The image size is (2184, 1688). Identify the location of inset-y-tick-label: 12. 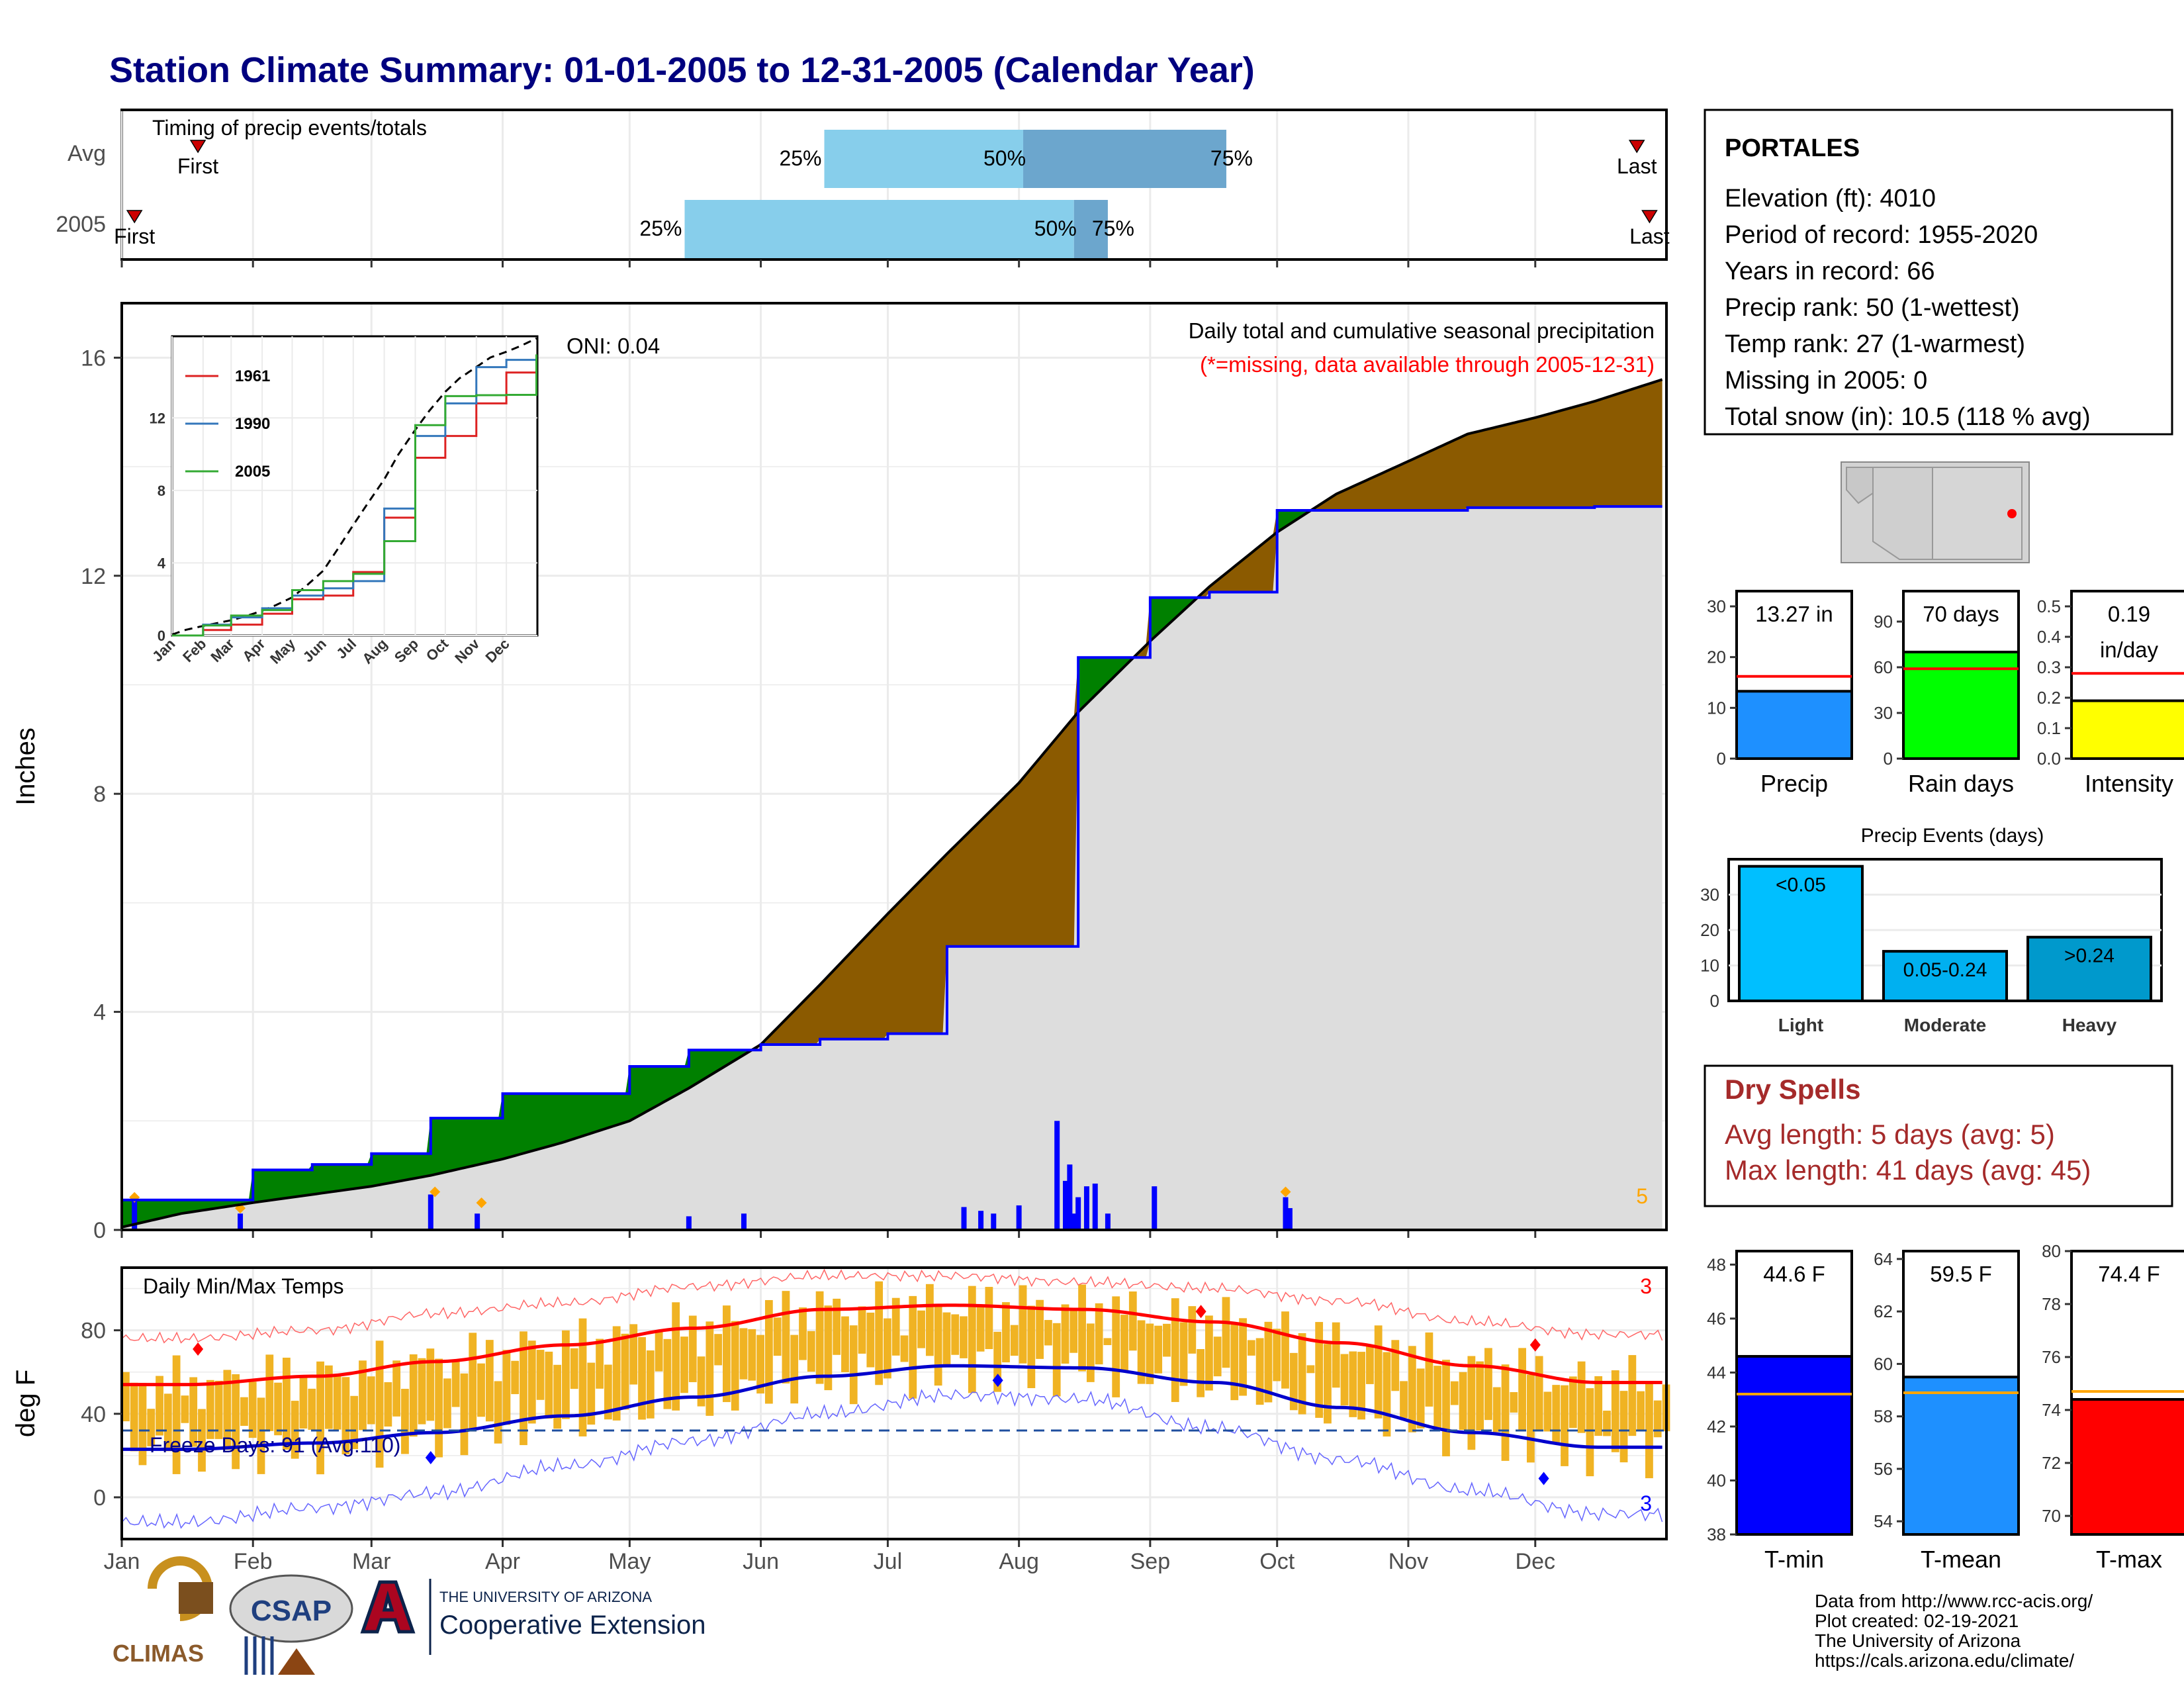
(157, 418).